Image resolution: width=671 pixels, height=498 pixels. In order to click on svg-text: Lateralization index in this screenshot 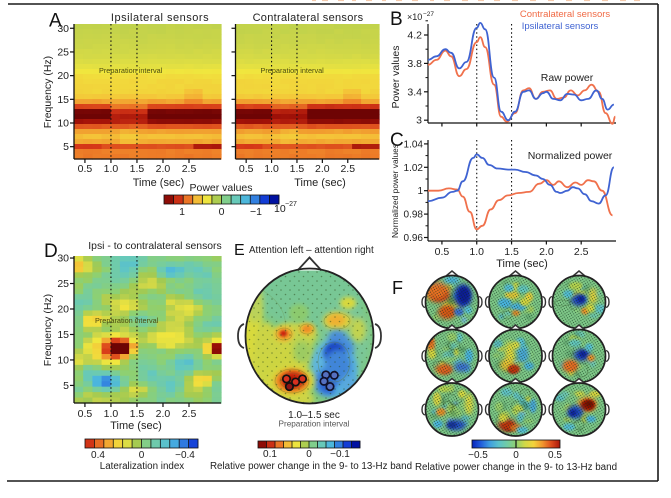, I will do `click(142, 466)`.